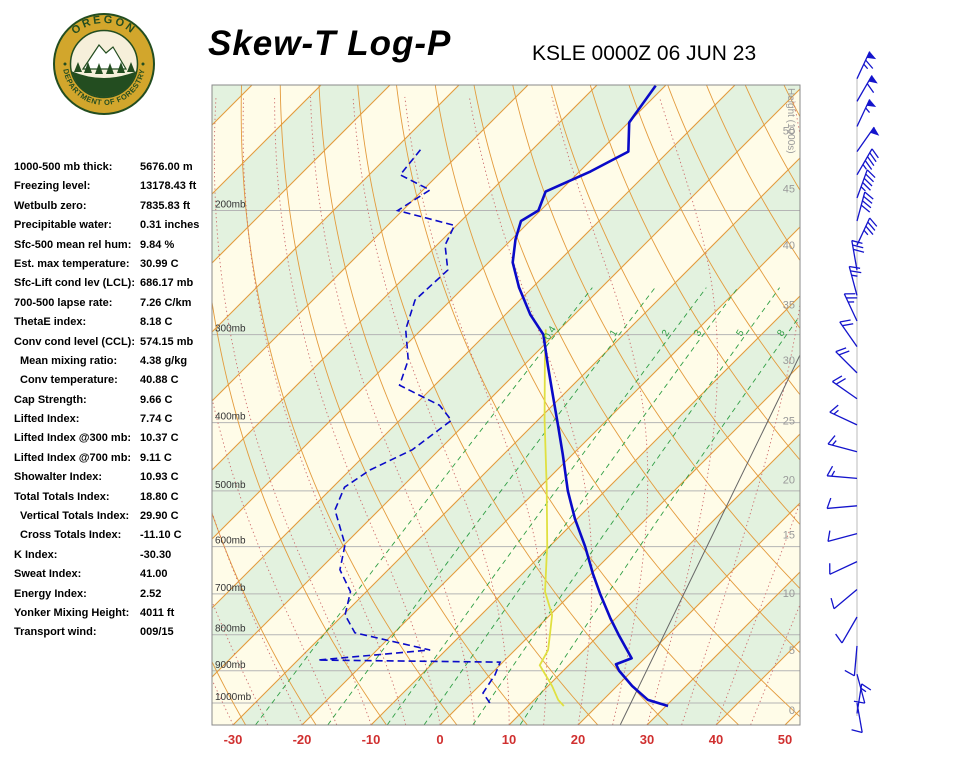 The height and width of the screenshot is (768, 960). What do you see at coordinates (666, 333) in the screenshot?
I see `mixing-ratio-label: 2` at bounding box center [666, 333].